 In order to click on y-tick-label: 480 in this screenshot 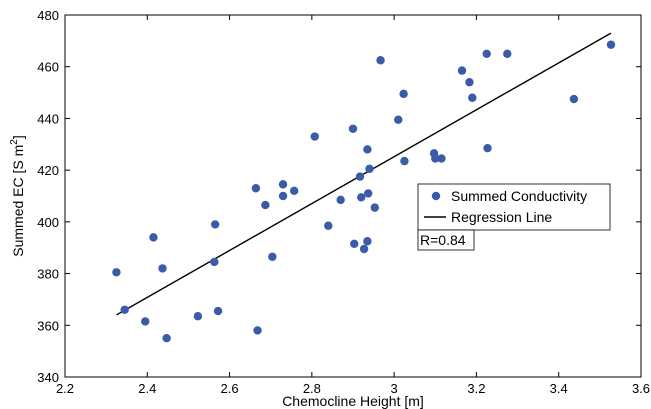, I will do `click(48, 15)`.